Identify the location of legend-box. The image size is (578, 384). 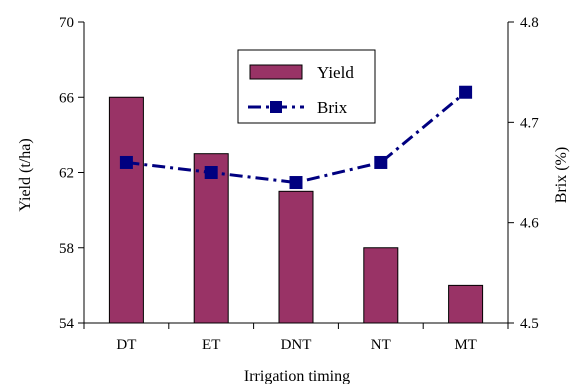
(306, 86).